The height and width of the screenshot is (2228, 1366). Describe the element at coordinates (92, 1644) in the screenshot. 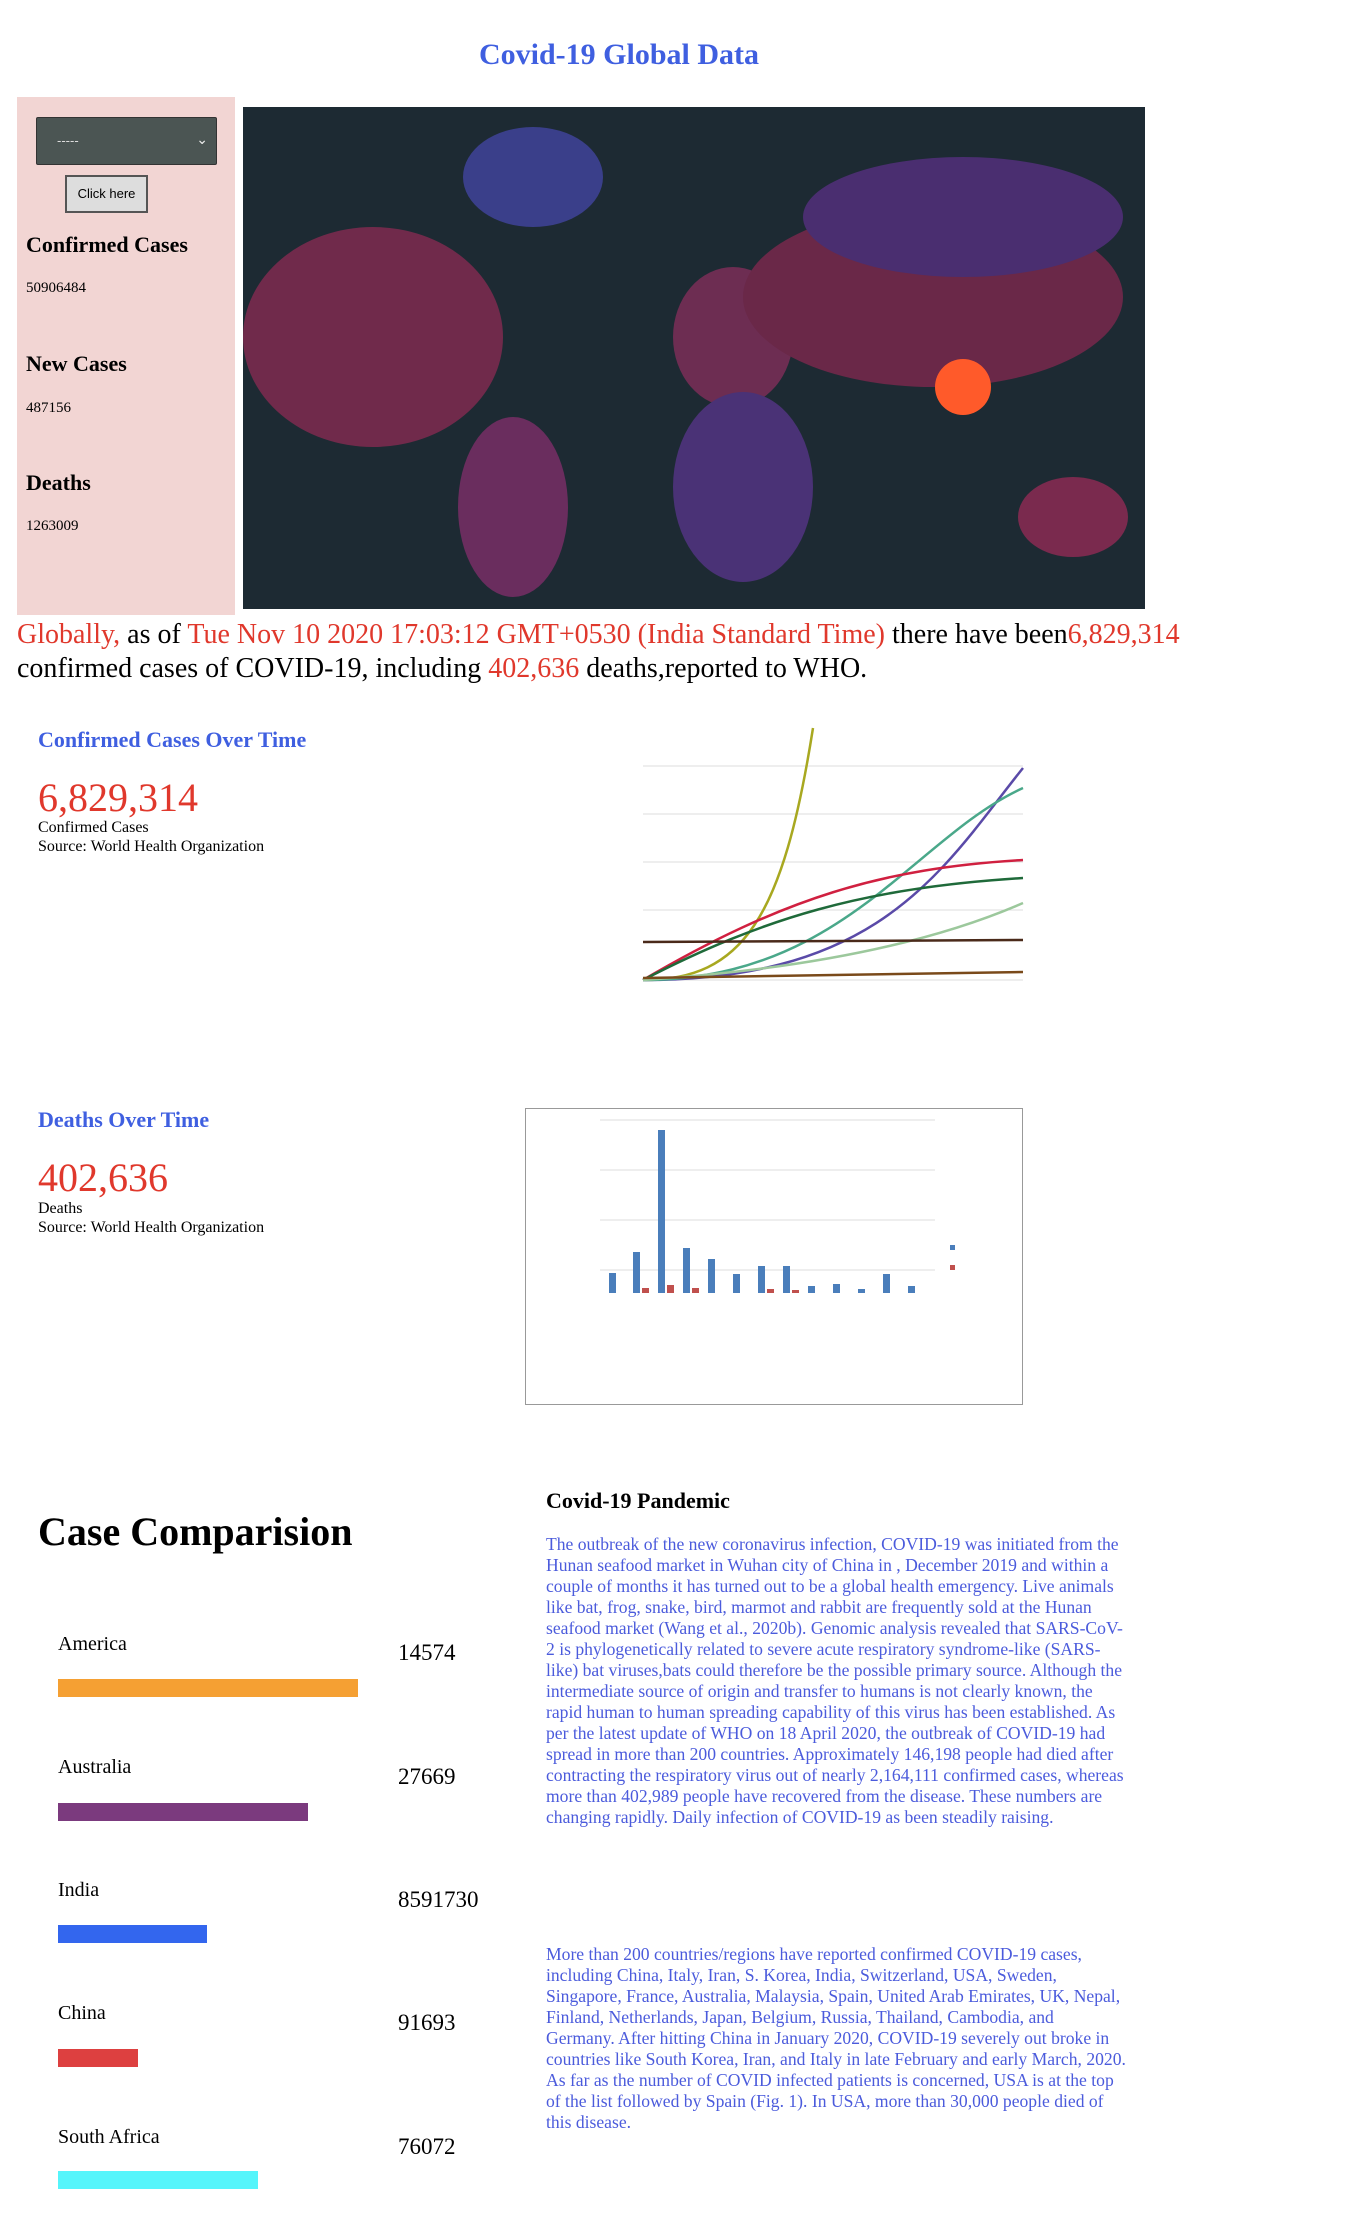

I see `item-name: America` at that location.